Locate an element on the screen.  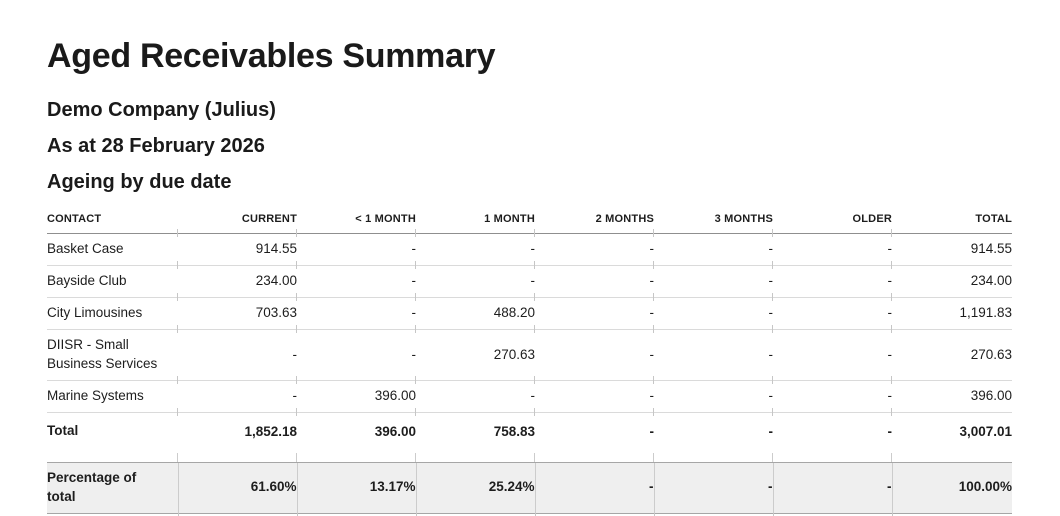
spacer-row is located at coordinates (529, 456).